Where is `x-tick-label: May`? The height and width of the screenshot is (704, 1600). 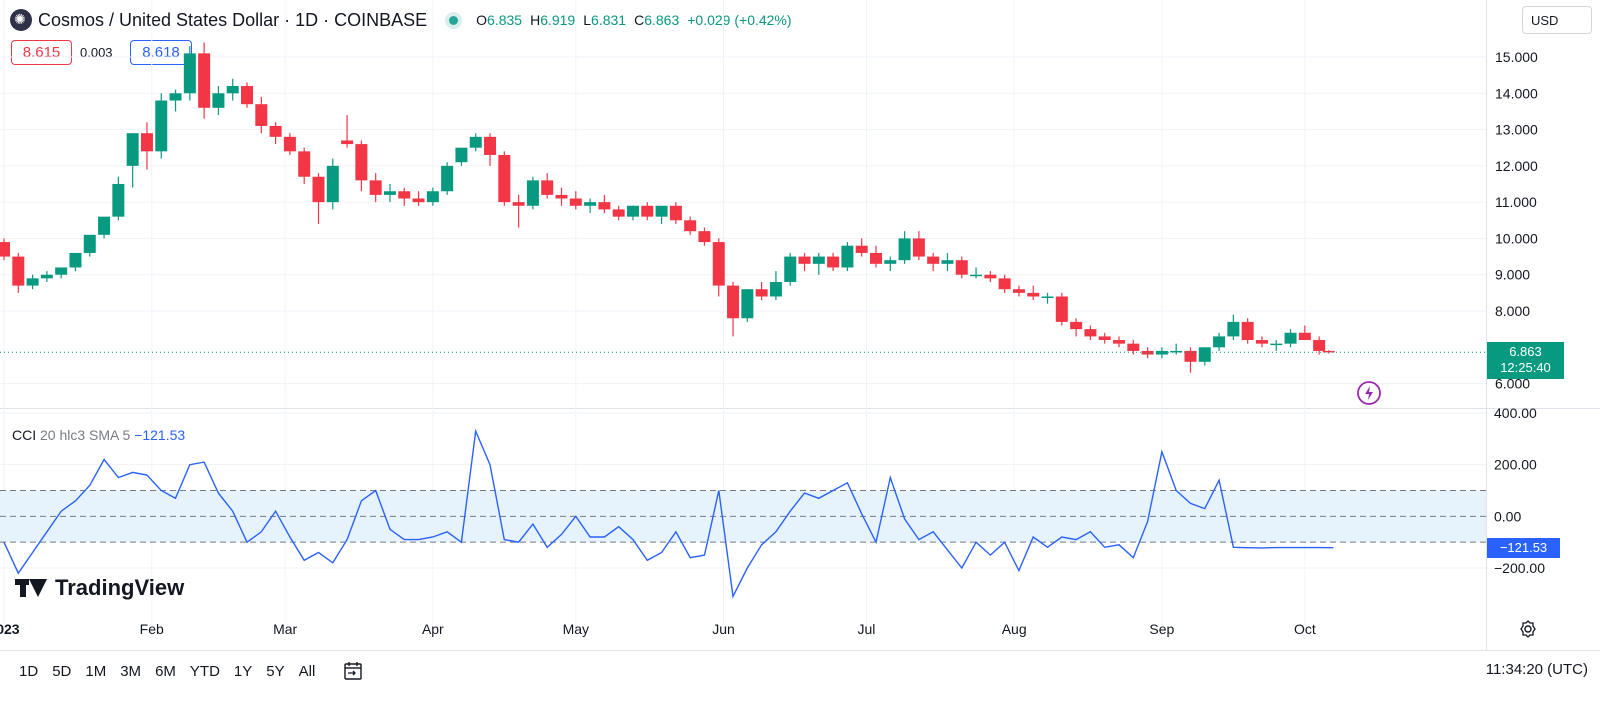 x-tick-label: May is located at coordinates (576, 629).